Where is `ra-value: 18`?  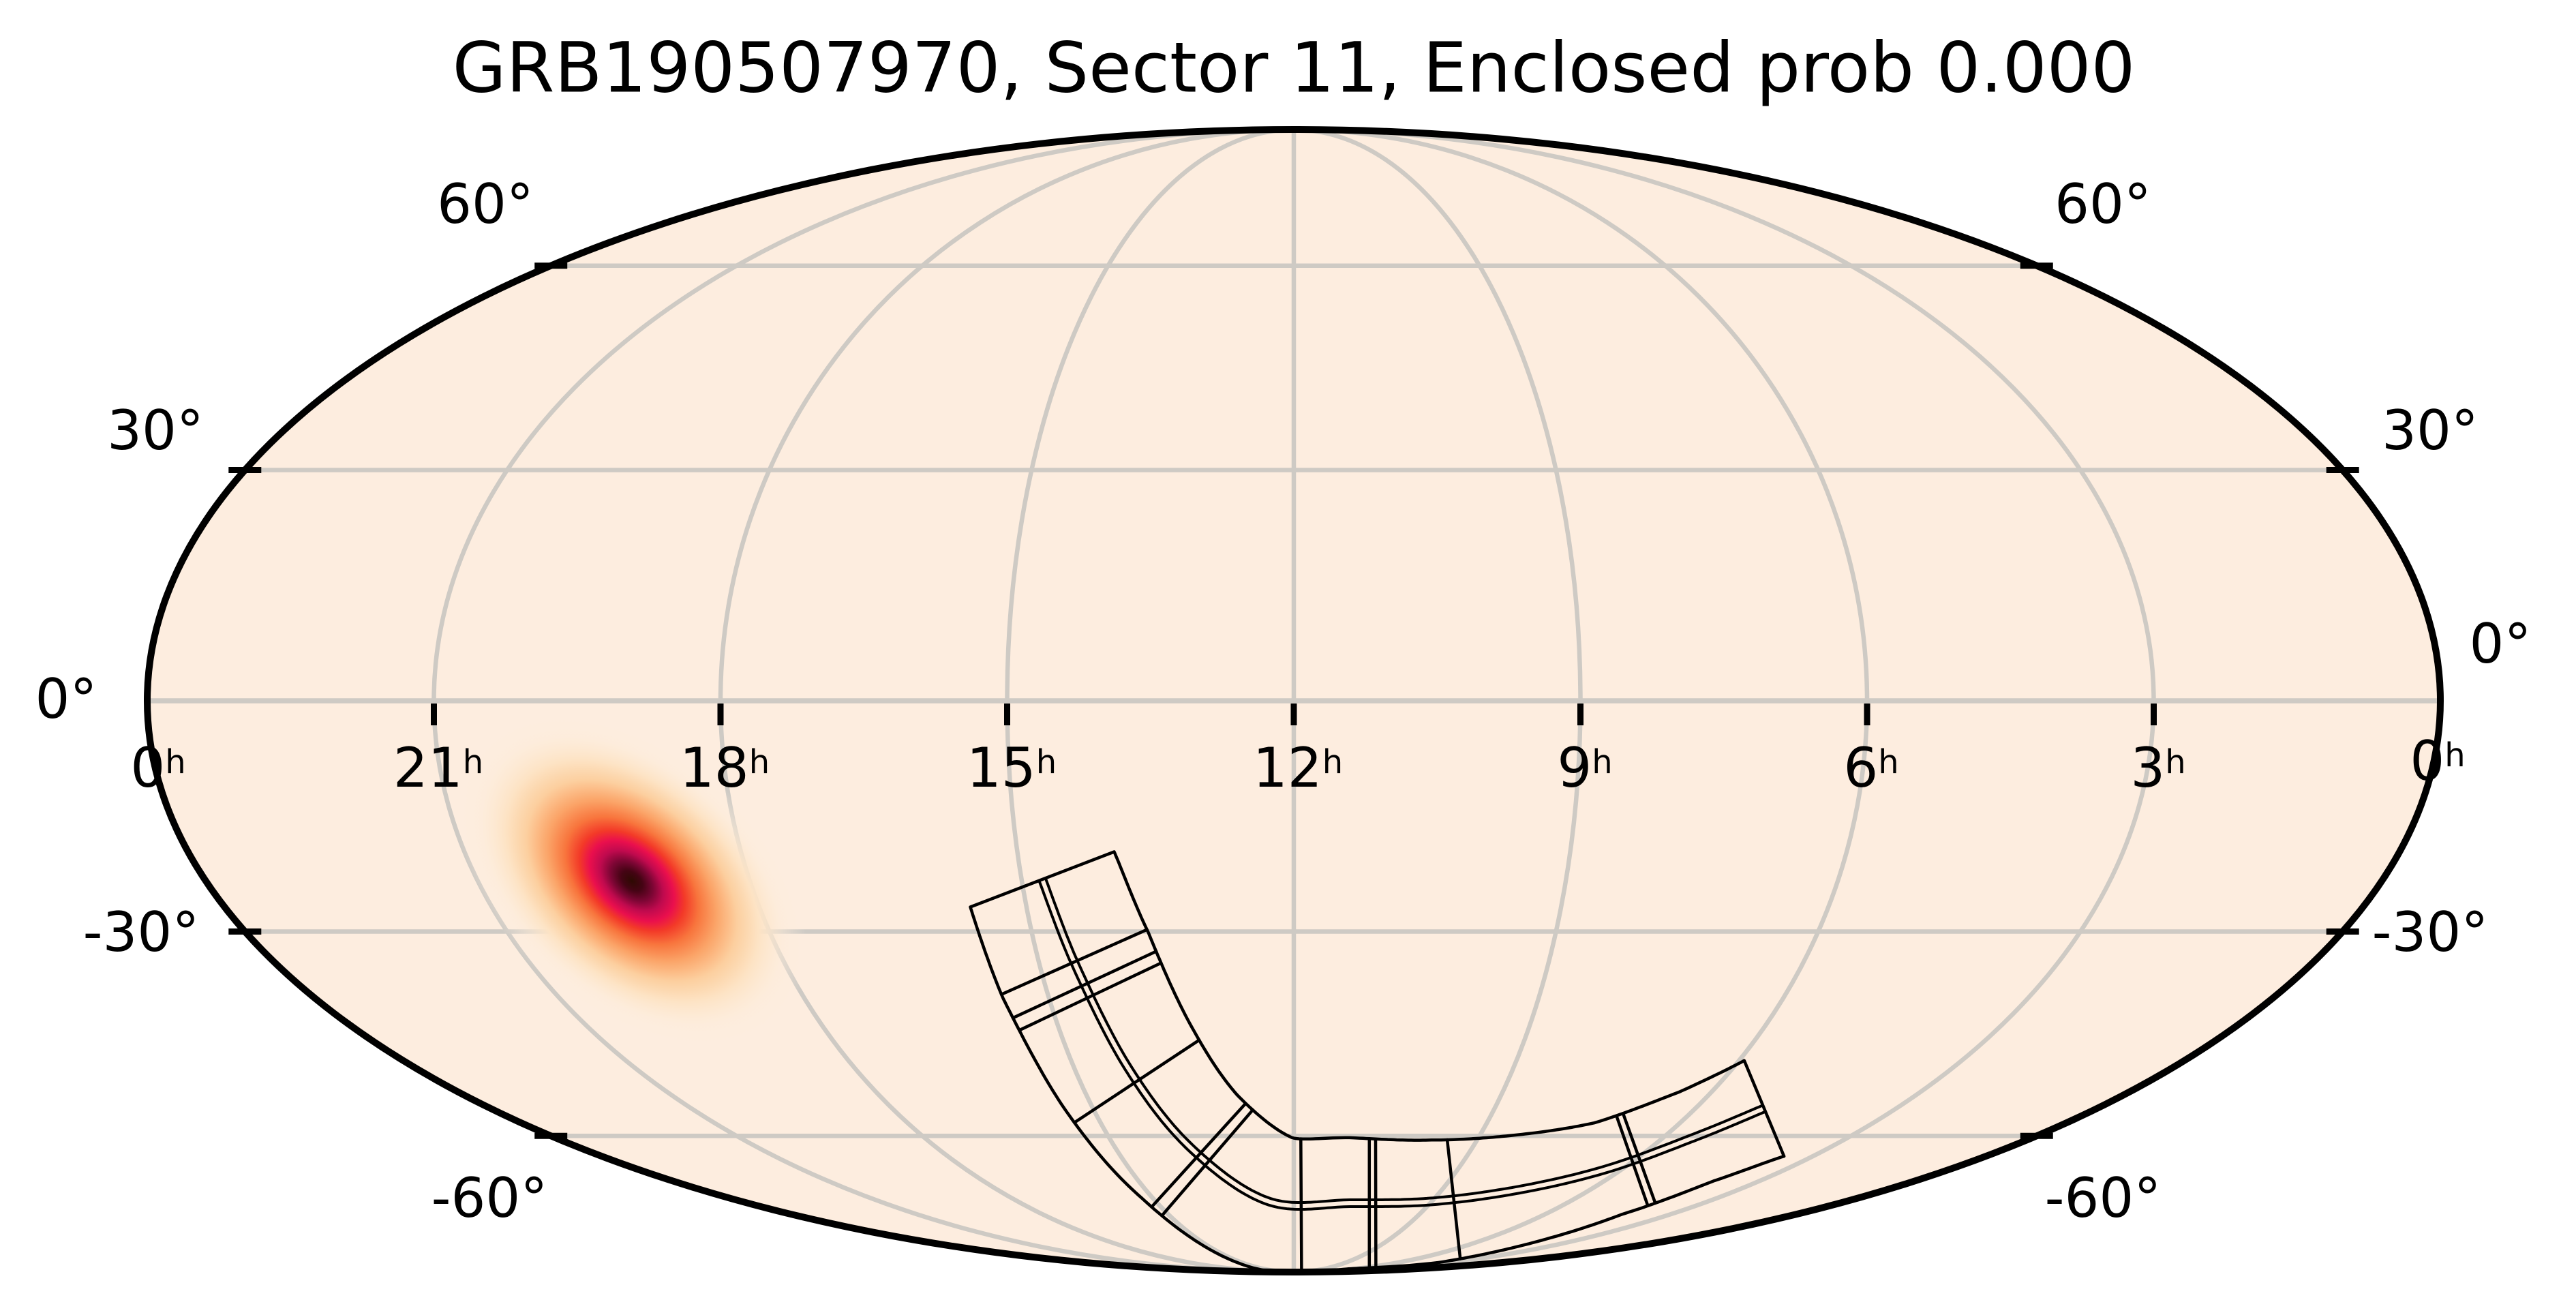 ra-value: 18 is located at coordinates (714, 768).